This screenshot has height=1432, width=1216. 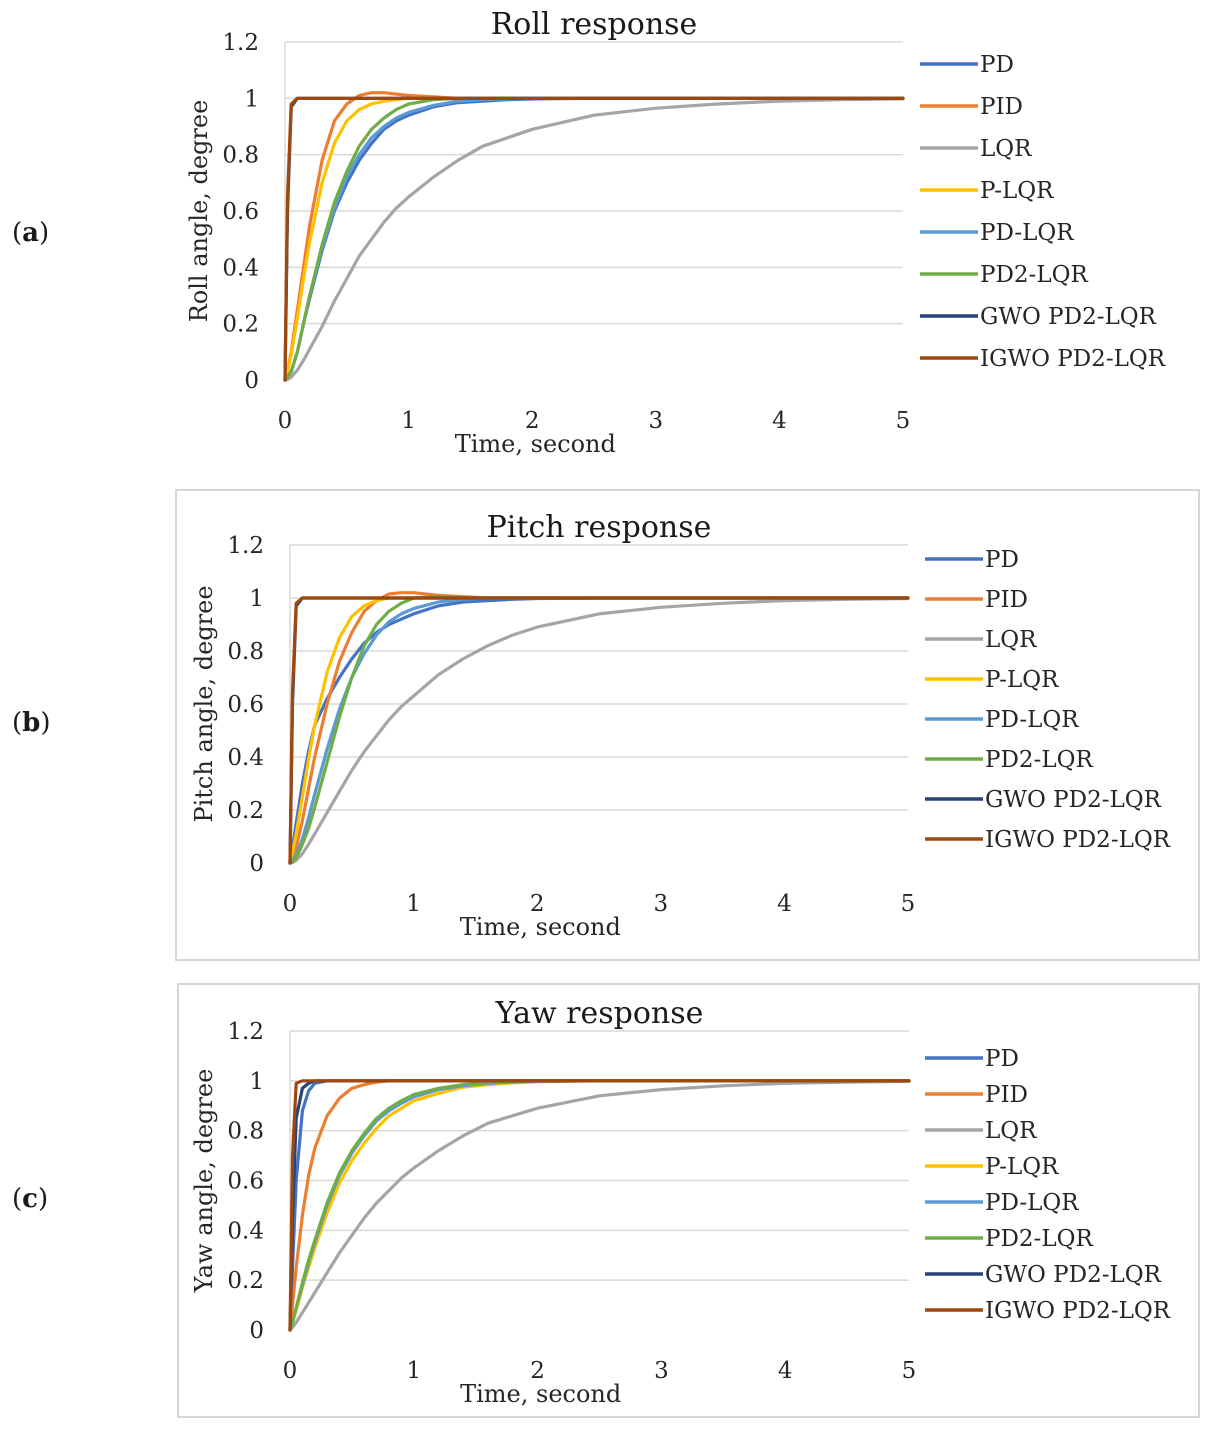 I want to click on yaw-y-tick-label: 1, so click(x=256, y=1082).